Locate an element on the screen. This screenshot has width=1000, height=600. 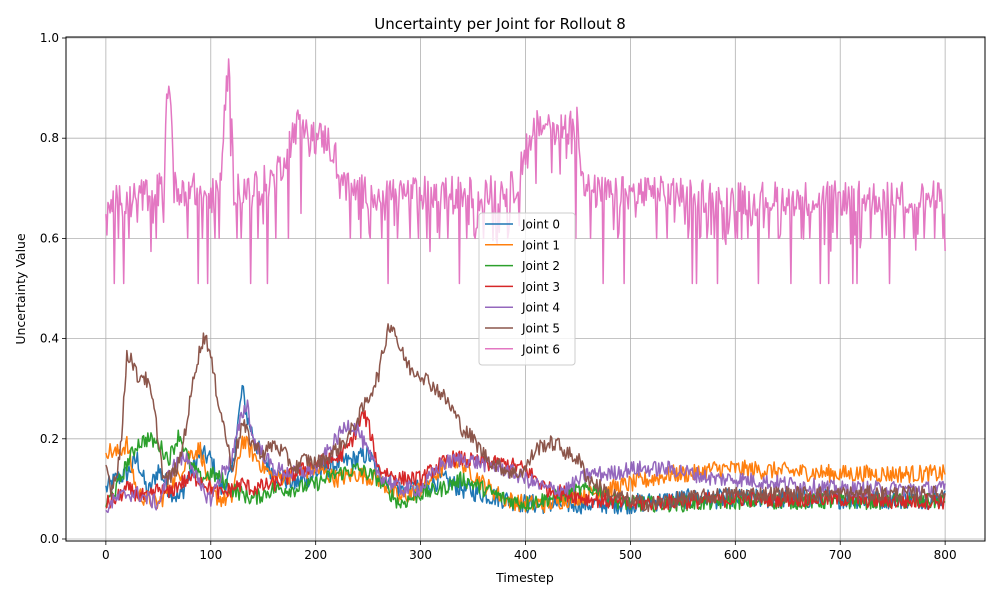
legend-label: Joint 4 is located at coordinates (540, 308).